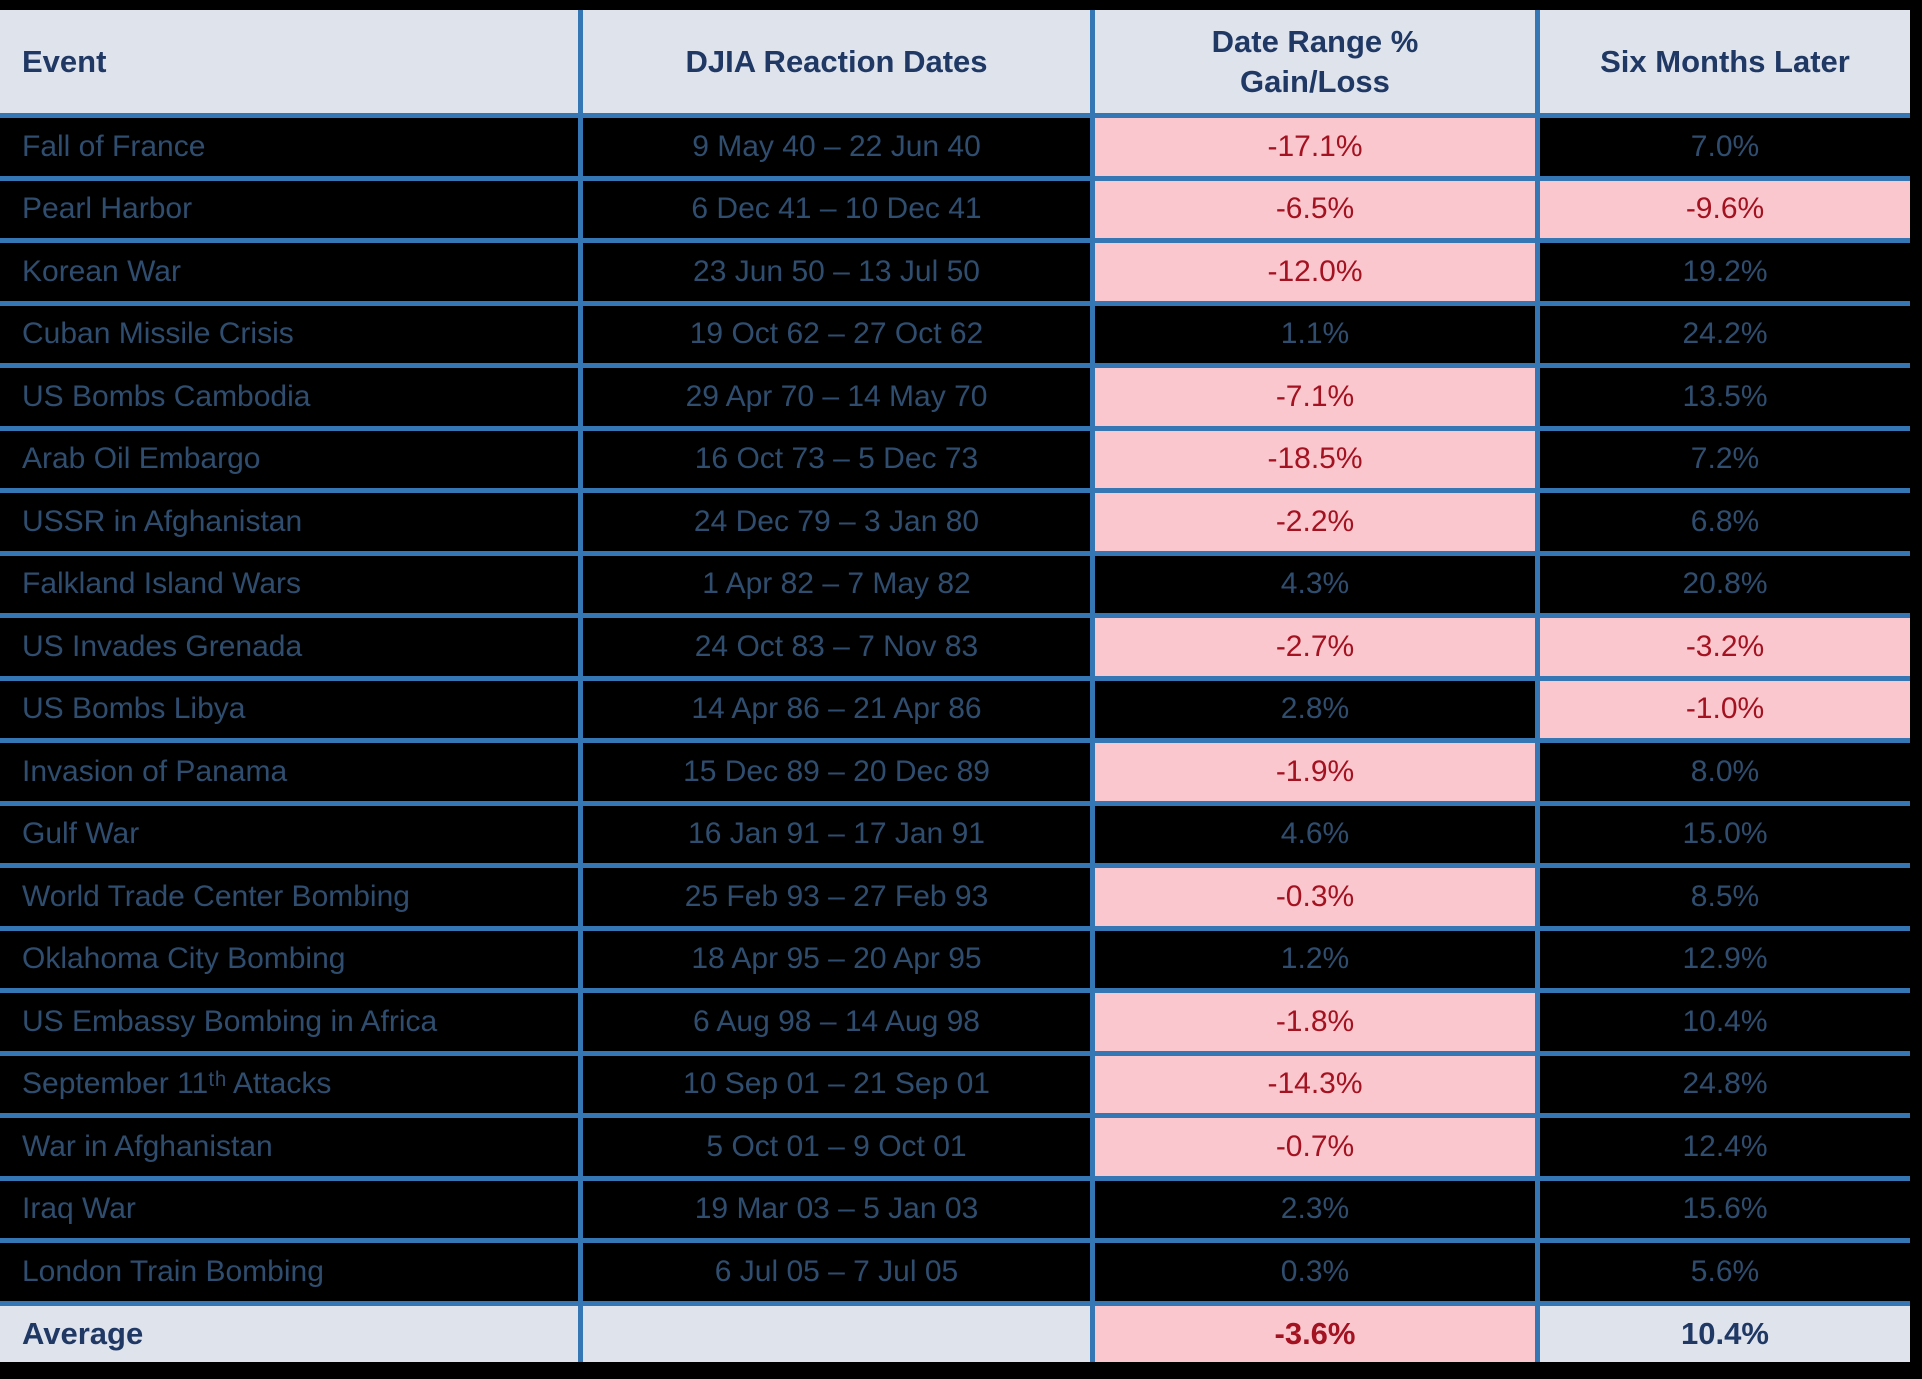 The height and width of the screenshot is (1379, 1922). Describe the element at coordinates (1312, 1333) in the screenshot. I see `average-range-cell: -3.6%` at that location.